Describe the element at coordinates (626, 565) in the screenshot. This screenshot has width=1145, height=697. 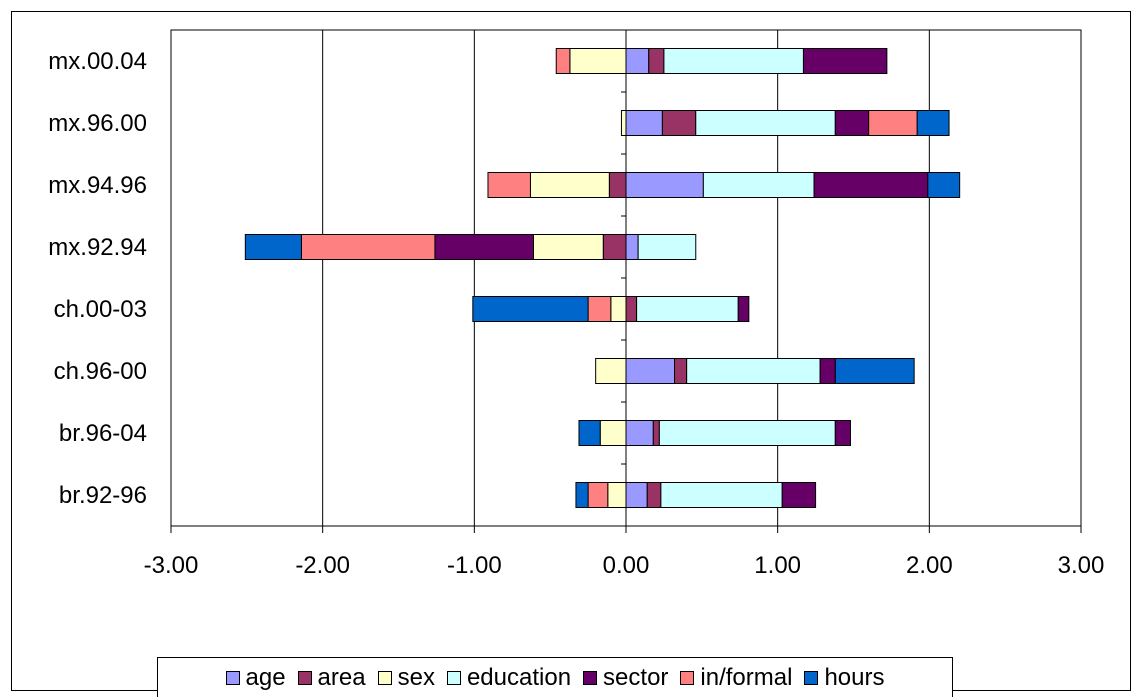
I see `x-tick-label: 0.00` at that location.